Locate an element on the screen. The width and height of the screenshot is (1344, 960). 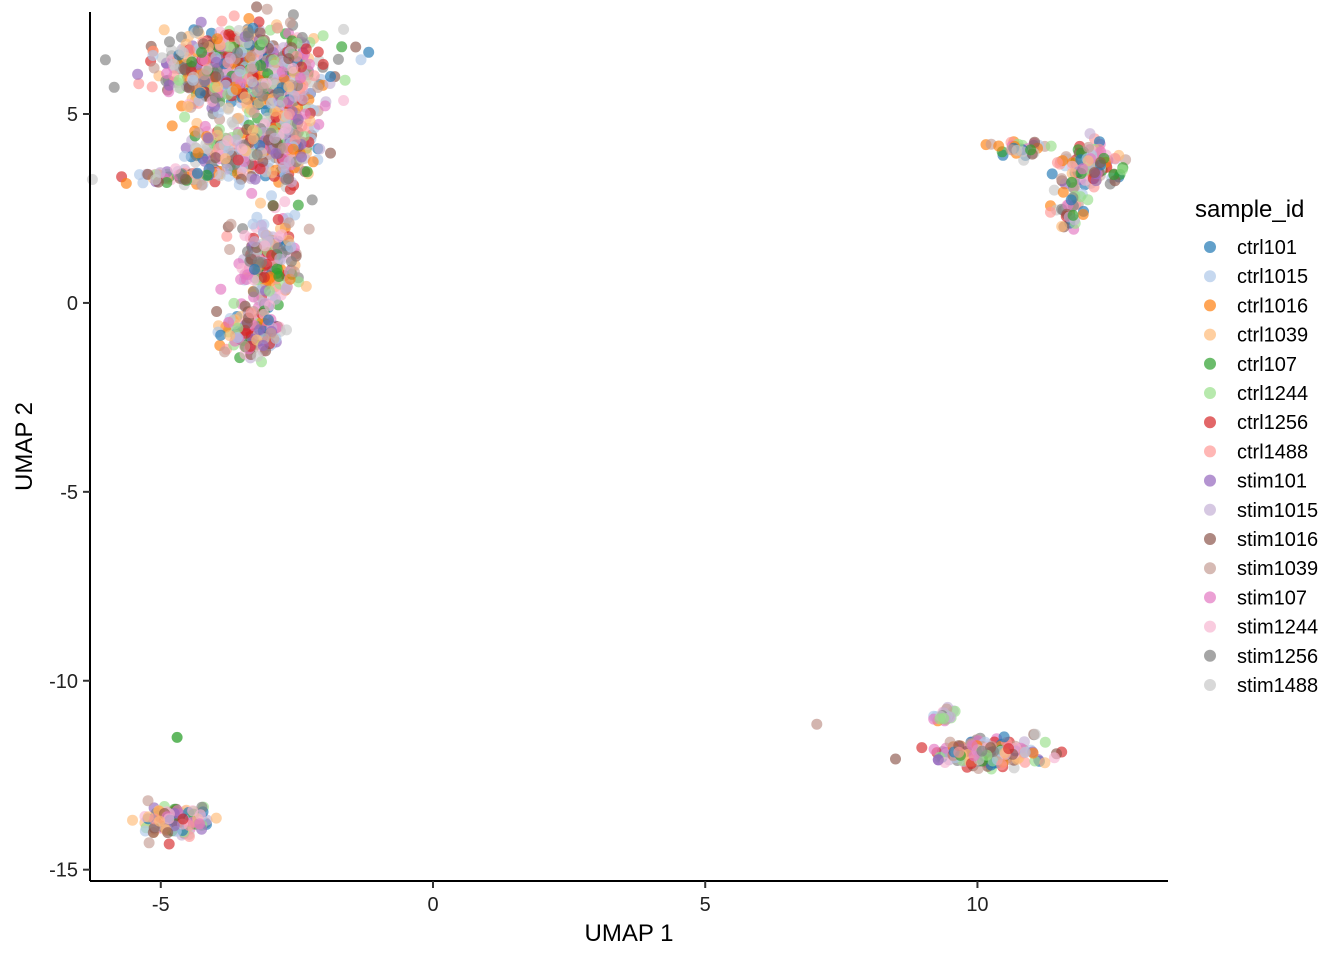
y-tick-label: 5 is located at coordinates (72, 115).